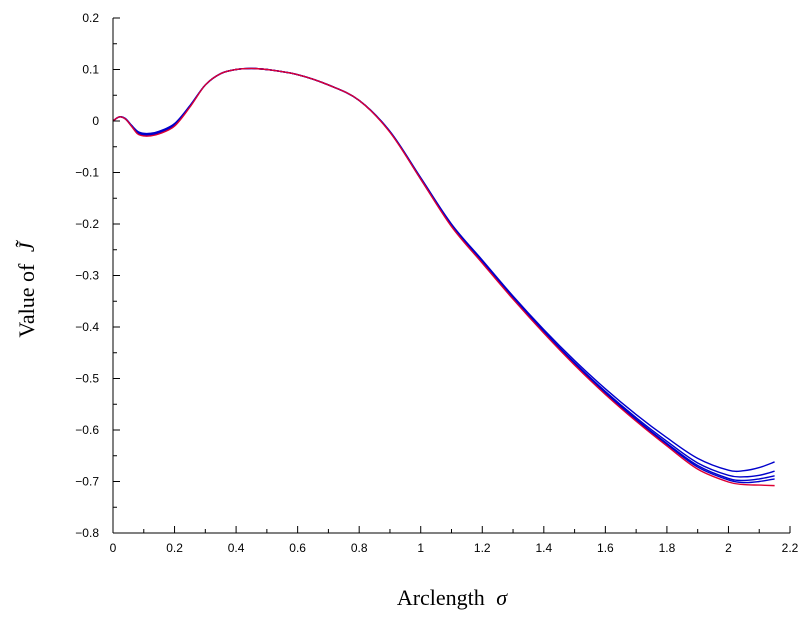 The height and width of the screenshot is (618, 802). I want to click on y-axis-title: Value of J̃, so click(26, 289).